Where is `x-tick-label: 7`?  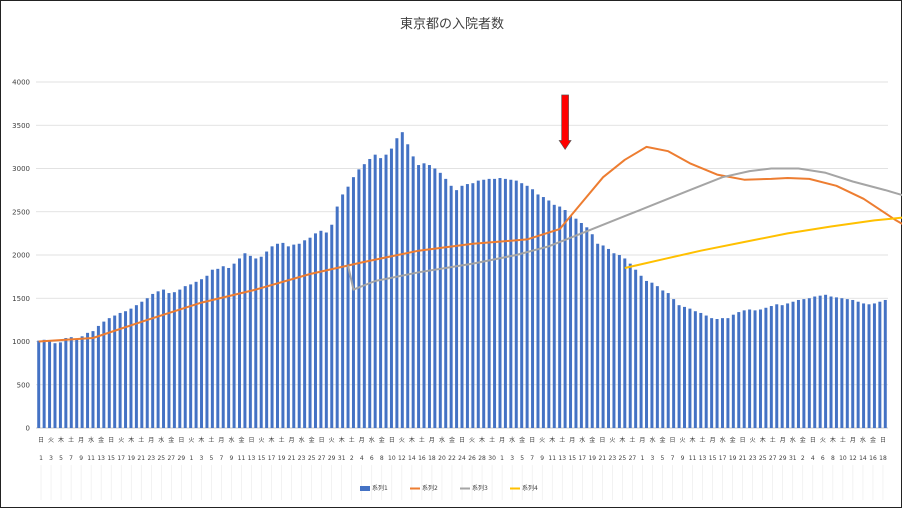
x-tick-label: 7 is located at coordinates (222, 458).